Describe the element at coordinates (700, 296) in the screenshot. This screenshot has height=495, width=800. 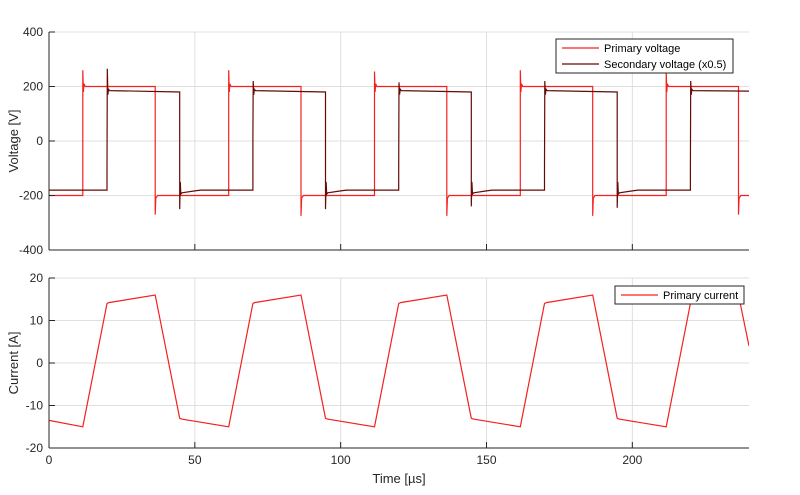
I see `legend-entry-label: Primary current` at that location.